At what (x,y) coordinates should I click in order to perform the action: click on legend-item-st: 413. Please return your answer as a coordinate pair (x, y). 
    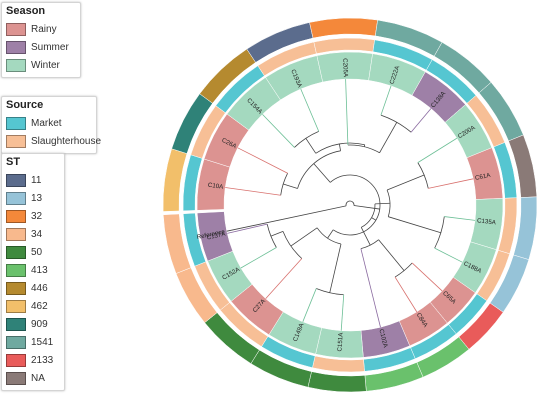
    Looking at the image, I should click on (33, 270).